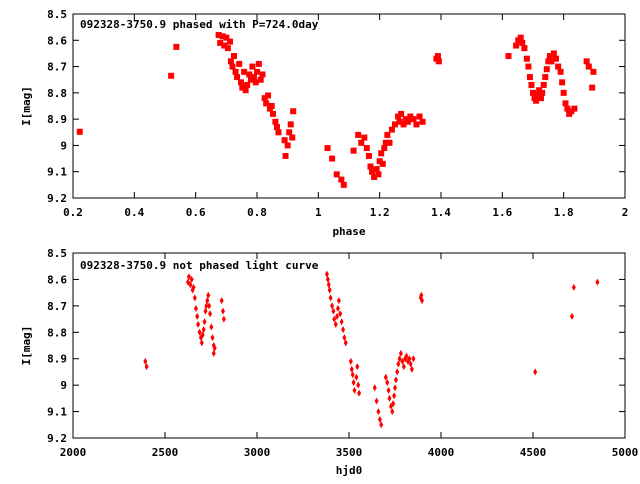  What do you see at coordinates (26, 106) in the screenshot?
I see `y-axis-label: I[mag]` at bounding box center [26, 106].